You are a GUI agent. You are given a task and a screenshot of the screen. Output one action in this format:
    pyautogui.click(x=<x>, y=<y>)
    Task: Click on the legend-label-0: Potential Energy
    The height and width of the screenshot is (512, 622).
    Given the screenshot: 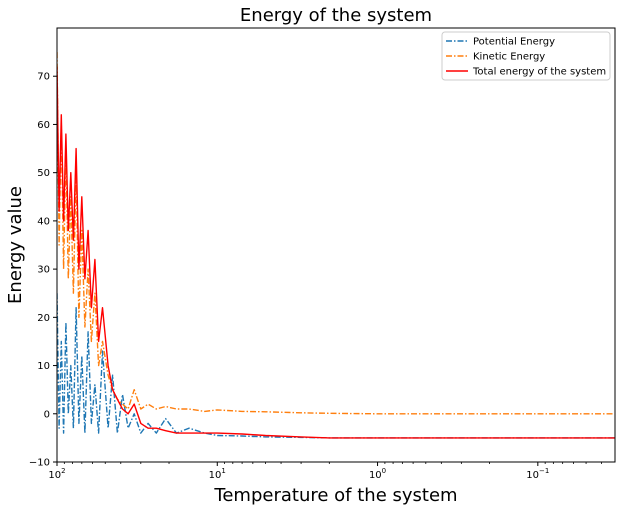 What is the action you would take?
    pyautogui.click(x=514, y=42)
    